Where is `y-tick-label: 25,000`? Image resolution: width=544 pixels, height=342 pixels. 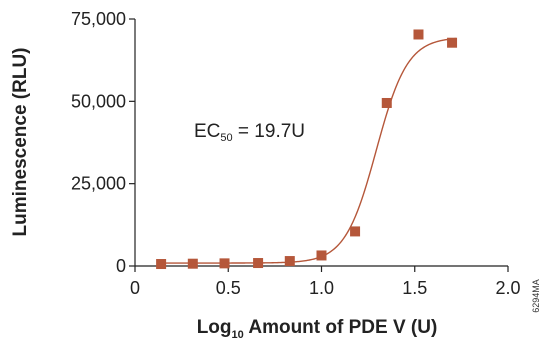 y-tick-label: 25,000 is located at coordinates (98, 184).